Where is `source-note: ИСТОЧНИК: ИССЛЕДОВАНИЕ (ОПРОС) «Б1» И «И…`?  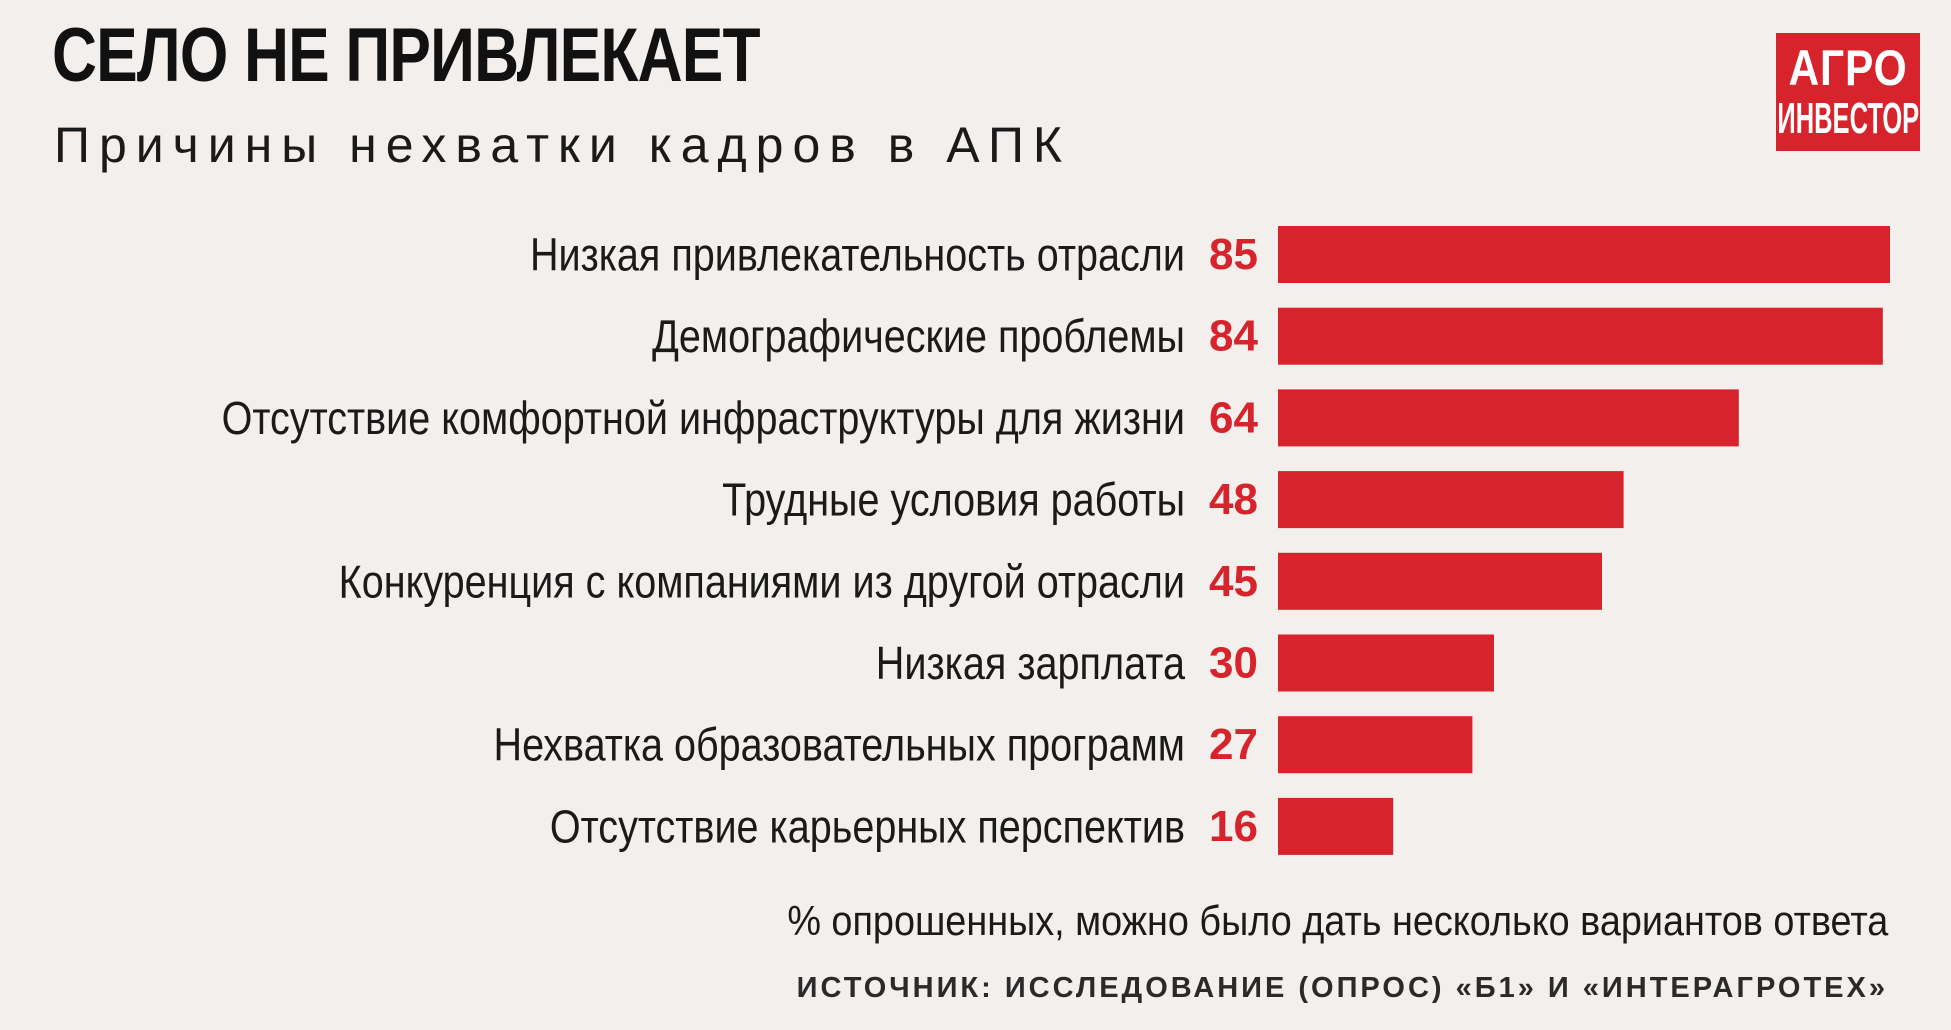
source-note: ИСТОЧНИК: ИССЛЕДОВАНИЕ (ОПРОС) «Б1» И «И… is located at coordinates (1342, 988).